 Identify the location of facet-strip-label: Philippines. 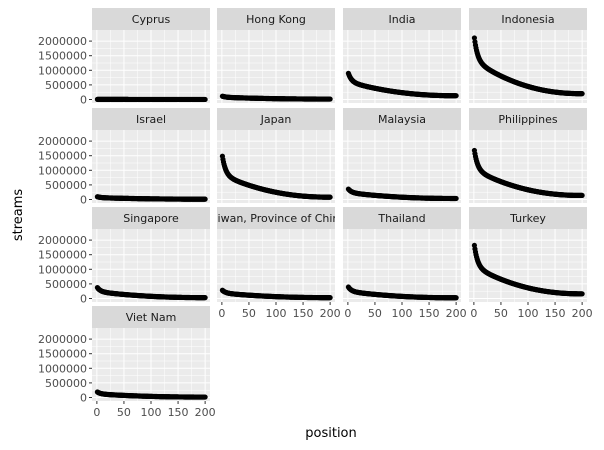
(528, 119).